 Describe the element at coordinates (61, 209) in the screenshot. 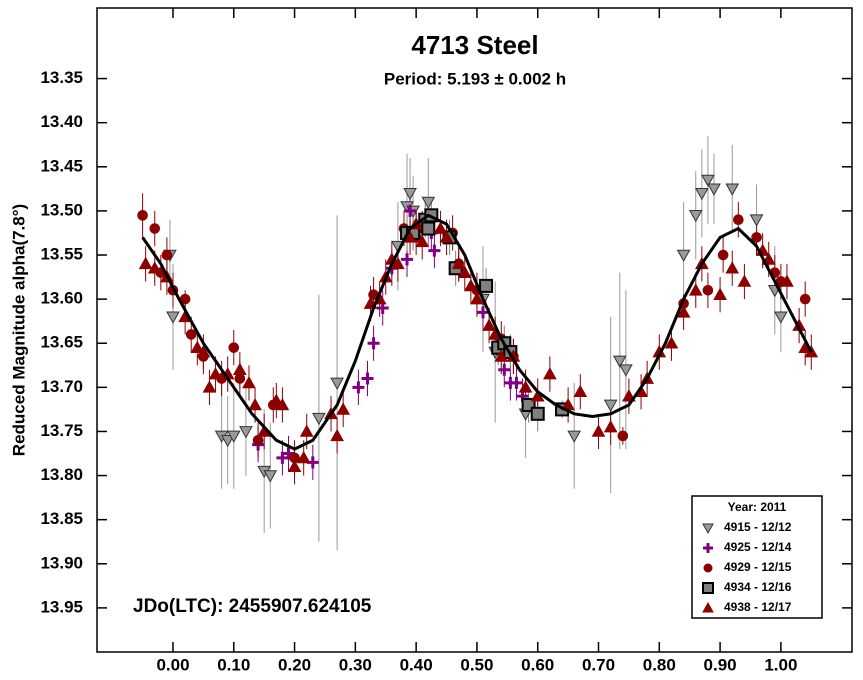

I see `y-tick-label: 13.50` at that location.